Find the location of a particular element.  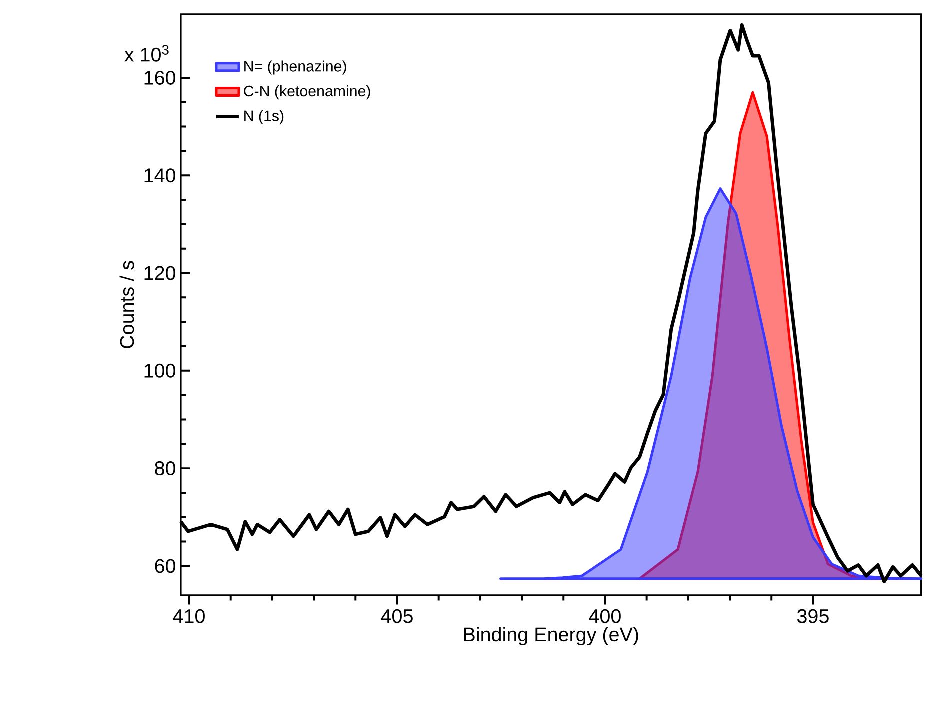

x-tick-label: 395 is located at coordinates (813, 616).